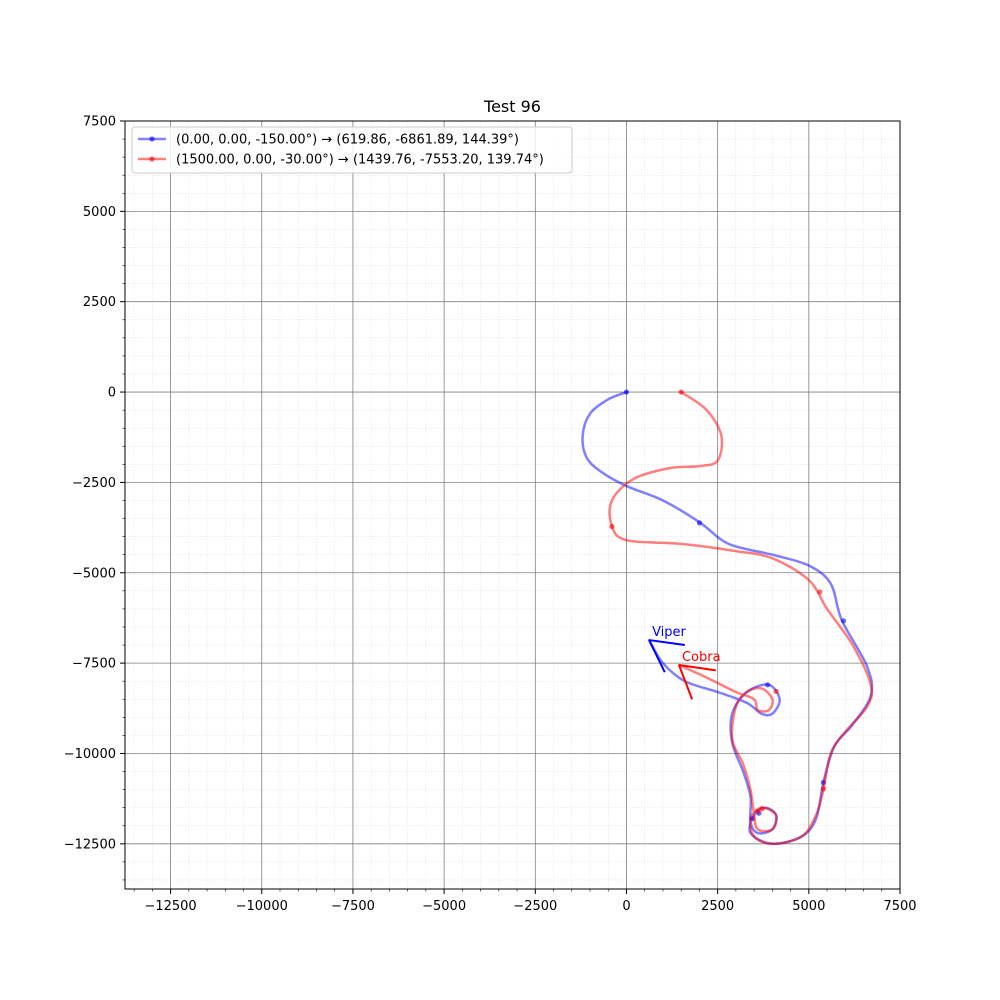  Describe the element at coordinates (90, 754) in the screenshot. I see `y-tick-label: −10000` at that location.